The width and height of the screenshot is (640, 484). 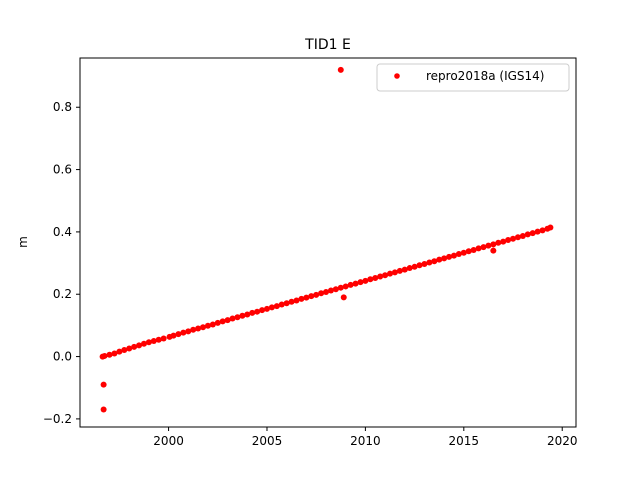 I want to click on x-tick-label: 2020, so click(x=562, y=441).